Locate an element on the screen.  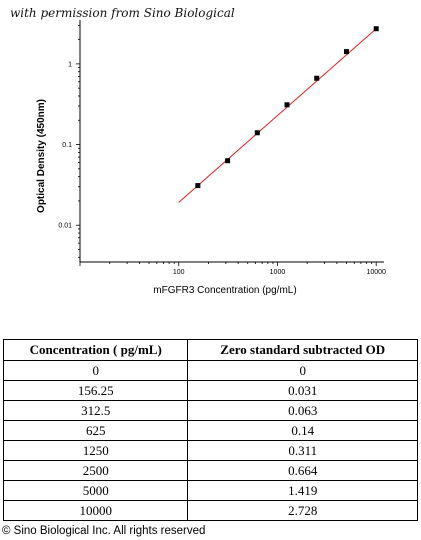
x-tick-label: 100 is located at coordinates (179, 272).